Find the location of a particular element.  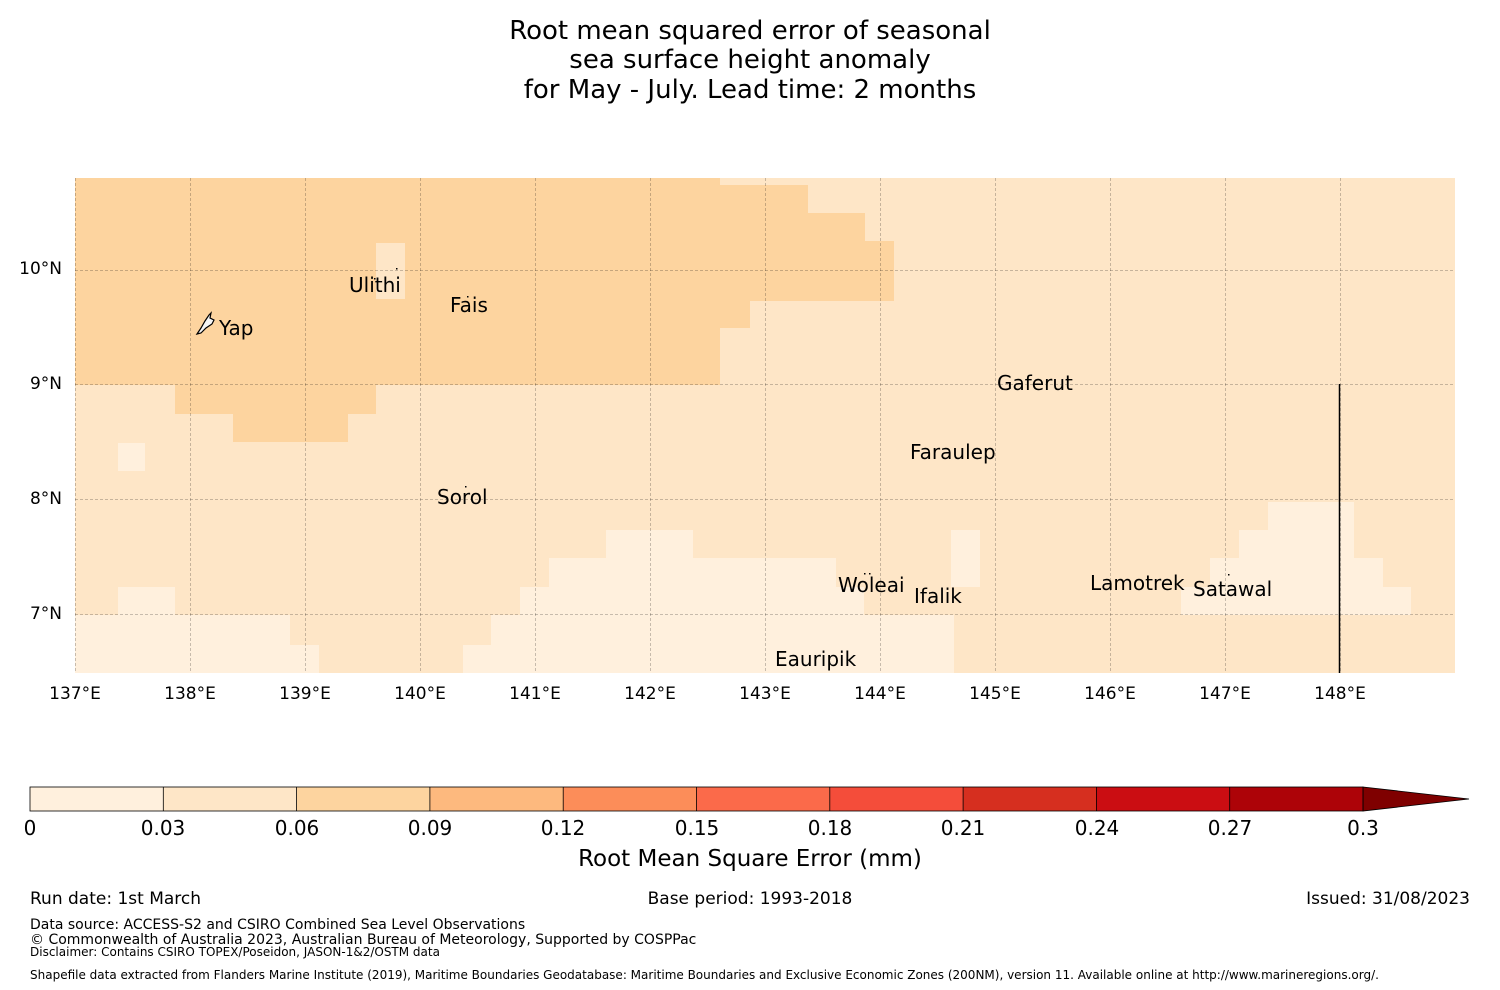

lon-label-146e: 146°E is located at coordinates (1110, 694).